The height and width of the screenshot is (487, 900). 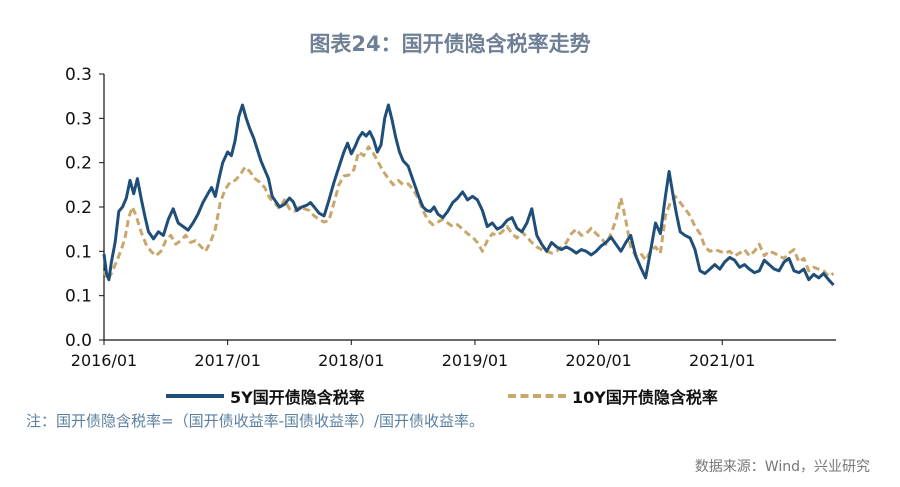 I want to click on x-tick-label: 2017/01, so click(x=227, y=360).